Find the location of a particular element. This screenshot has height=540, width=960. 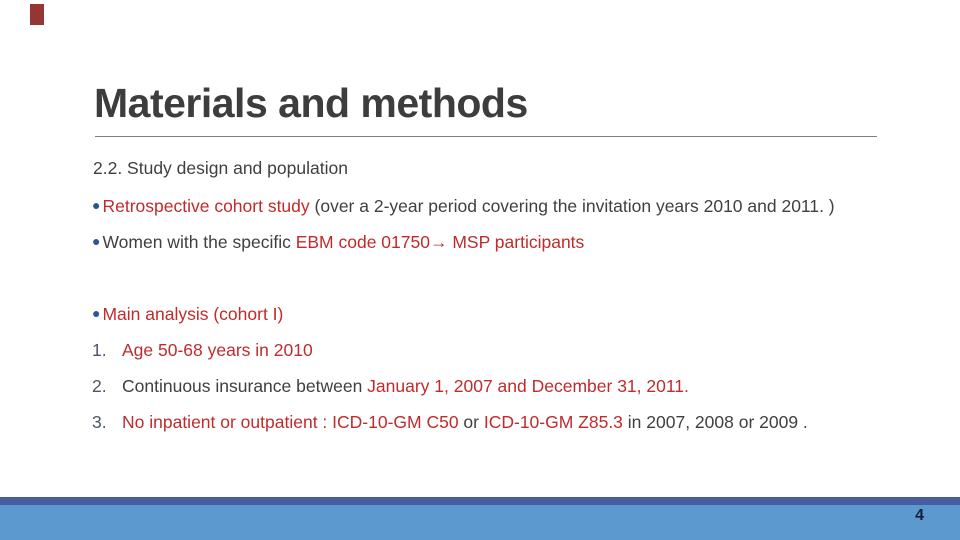

text-segment: Women with the specific is located at coordinates (199, 241).